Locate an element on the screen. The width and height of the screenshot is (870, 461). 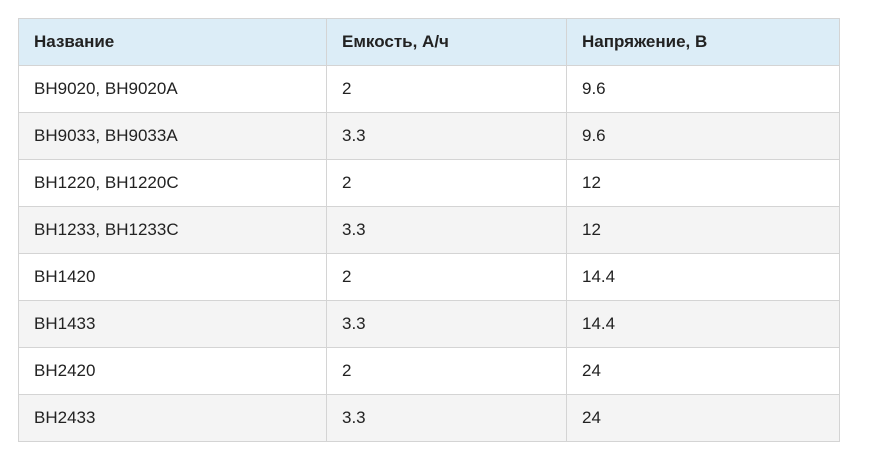
table-row: BH9020, BH9020A 2 9.6 is located at coordinates (429, 89).